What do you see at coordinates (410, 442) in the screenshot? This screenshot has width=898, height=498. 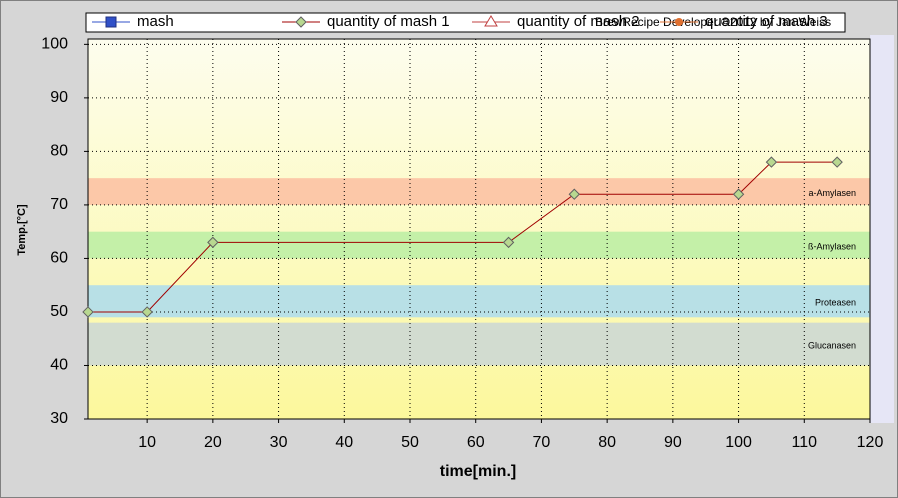 I see `x-tick-label: 50` at bounding box center [410, 442].